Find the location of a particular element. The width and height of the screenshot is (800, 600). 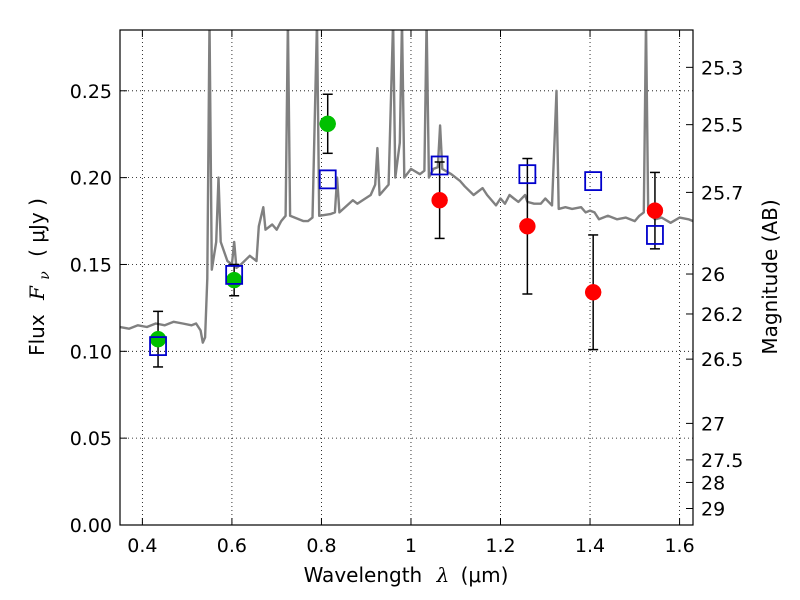

y2-axis-title: Magnitude (AB) is located at coordinates (770, 276).